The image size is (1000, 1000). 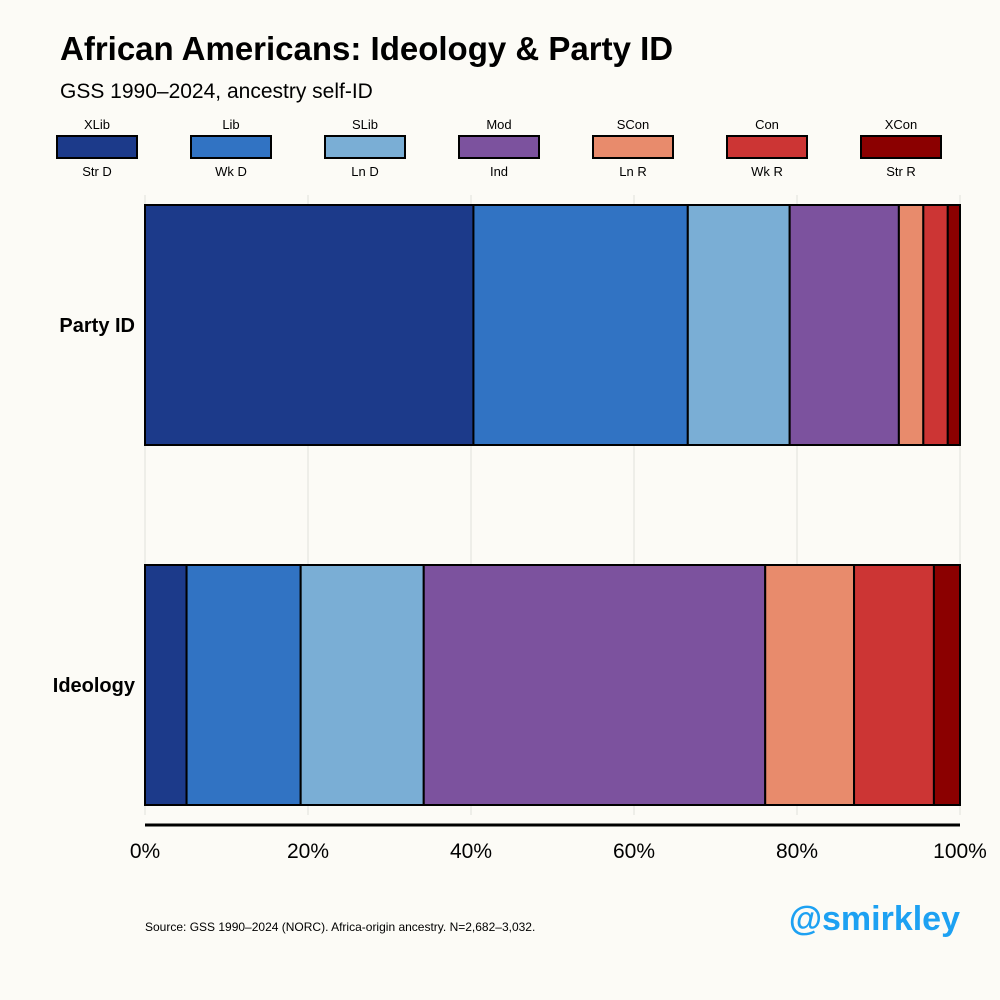 I want to click on legend-ideology-label: Lib, so click(x=231, y=124).